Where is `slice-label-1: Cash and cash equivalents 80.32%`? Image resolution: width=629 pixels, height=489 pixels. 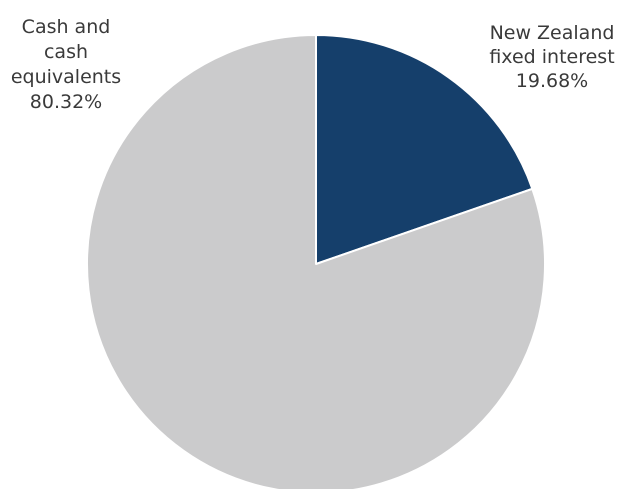 slice-label-1: Cash and cash equivalents 80.32% is located at coordinates (66, 64).